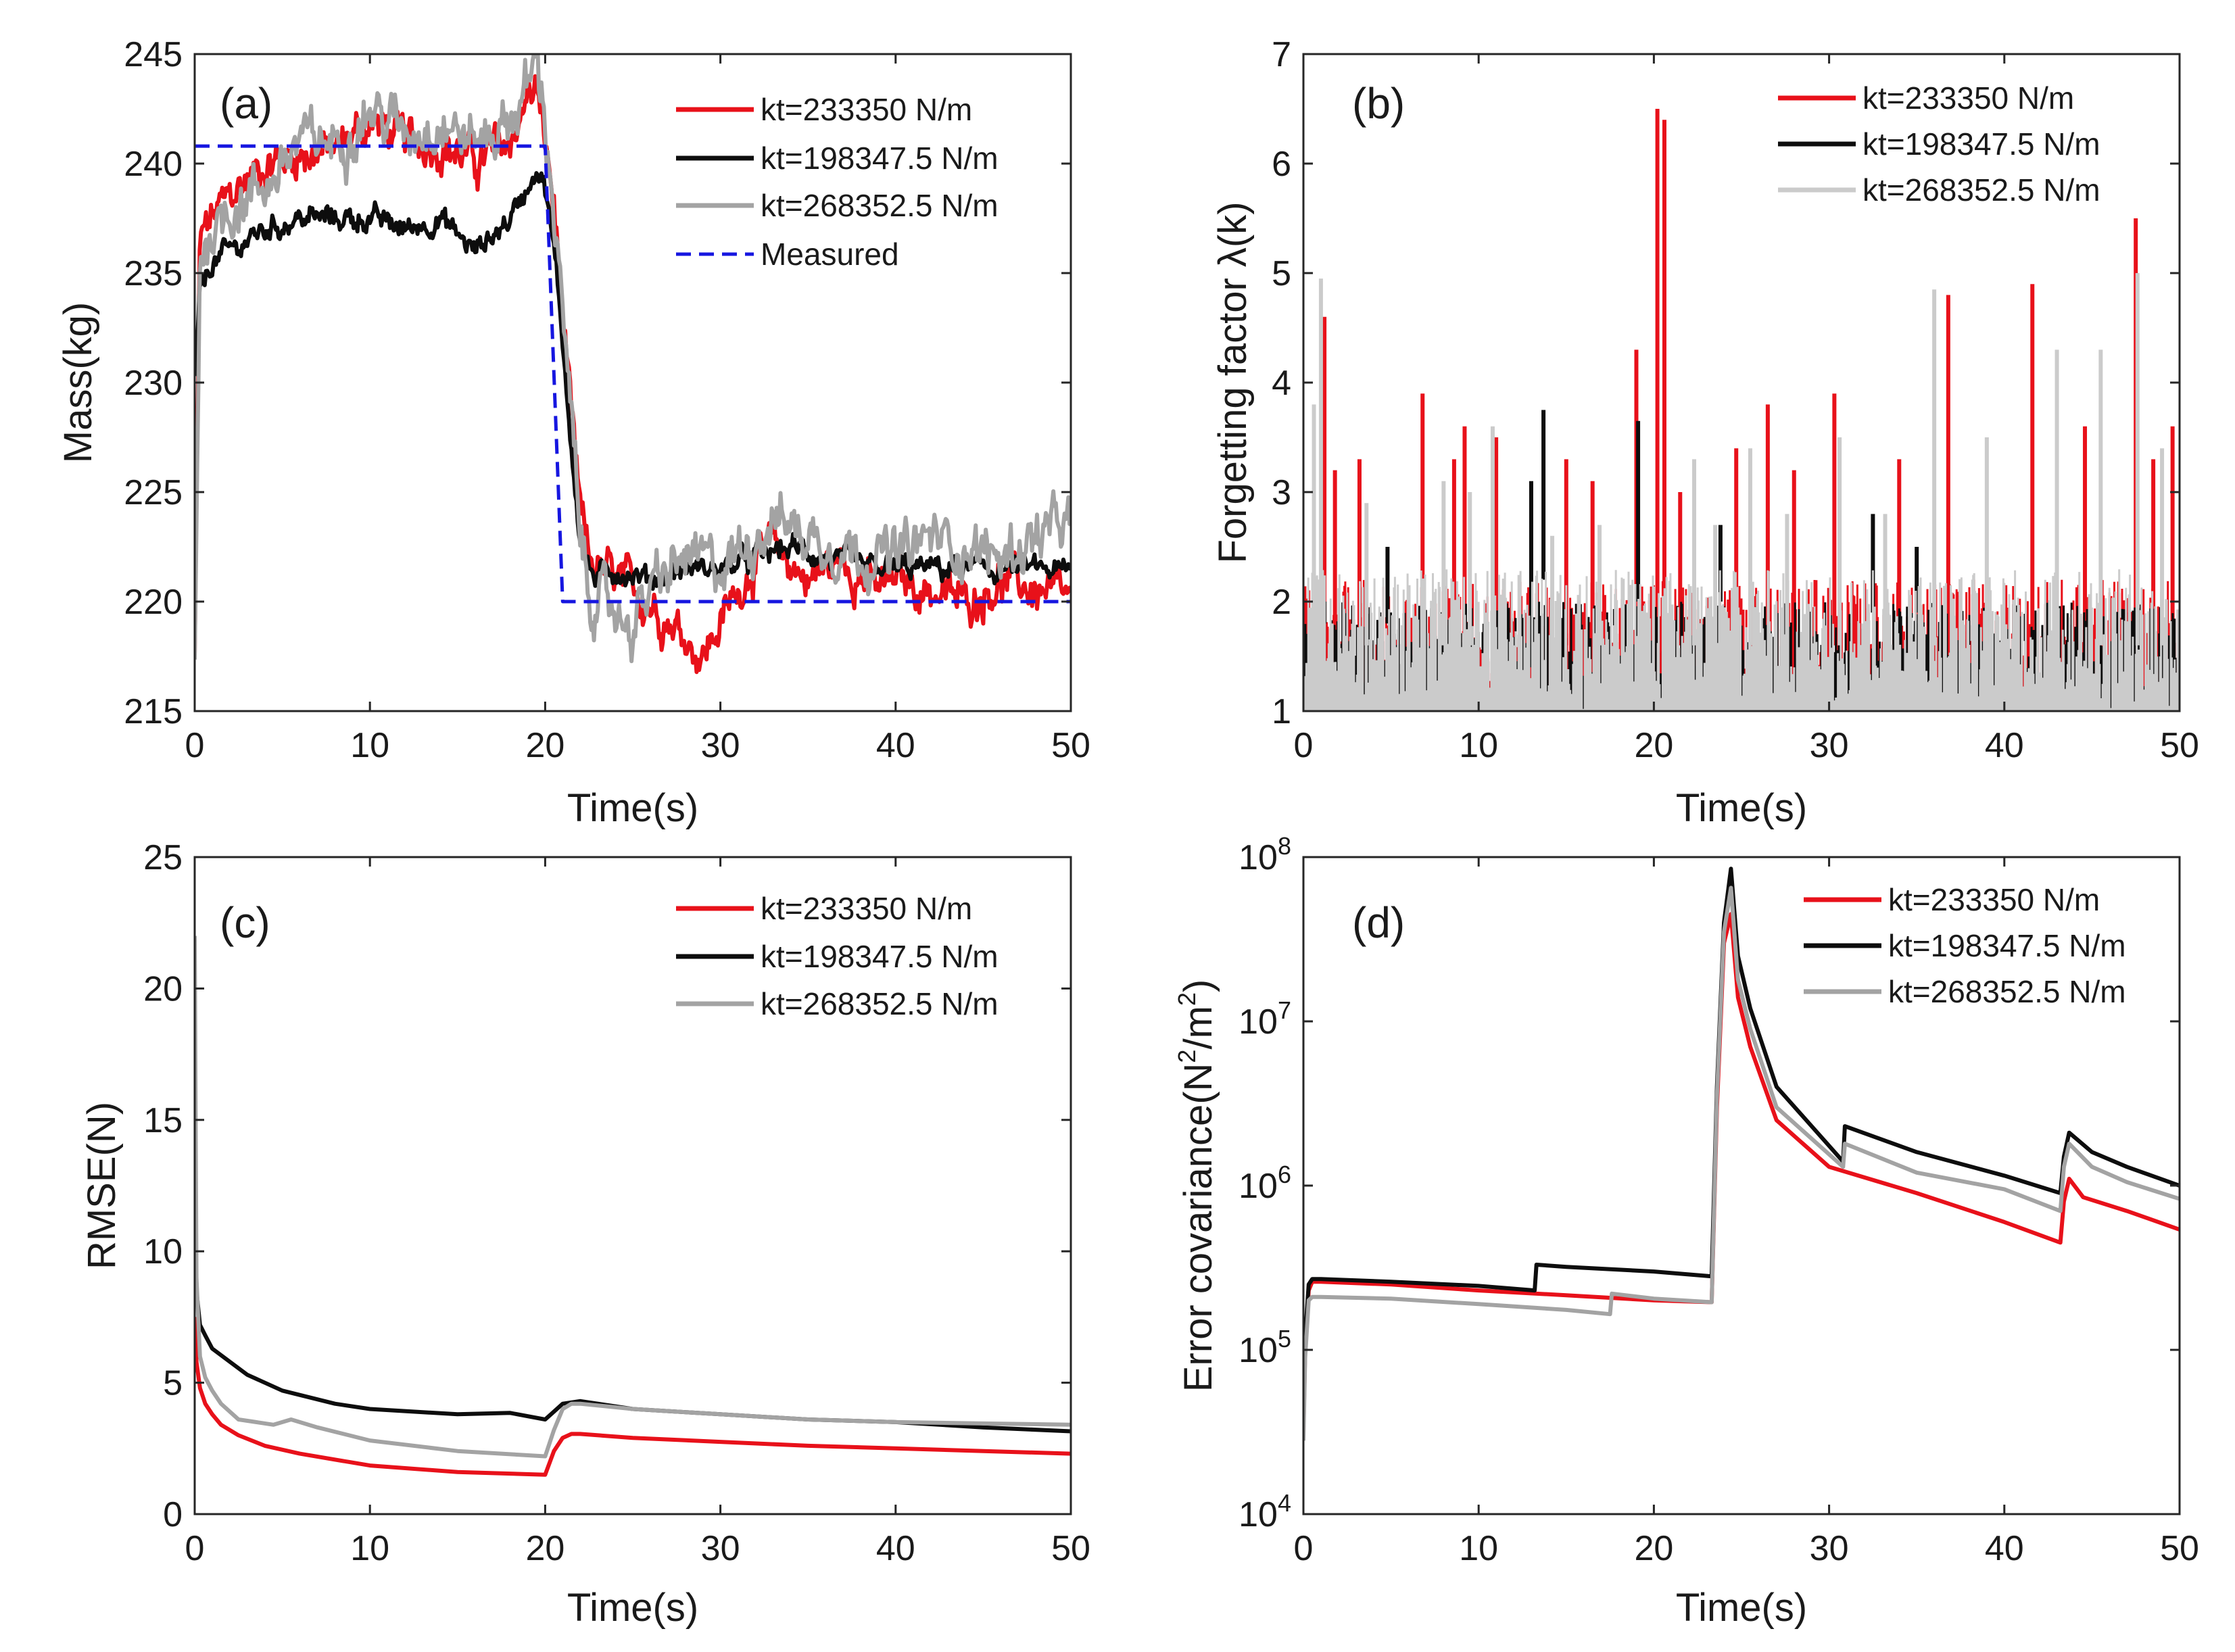 Image resolution: width=2235 pixels, height=1652 pixels. I want to click on y-tick-label: 20, so click(163, 989).